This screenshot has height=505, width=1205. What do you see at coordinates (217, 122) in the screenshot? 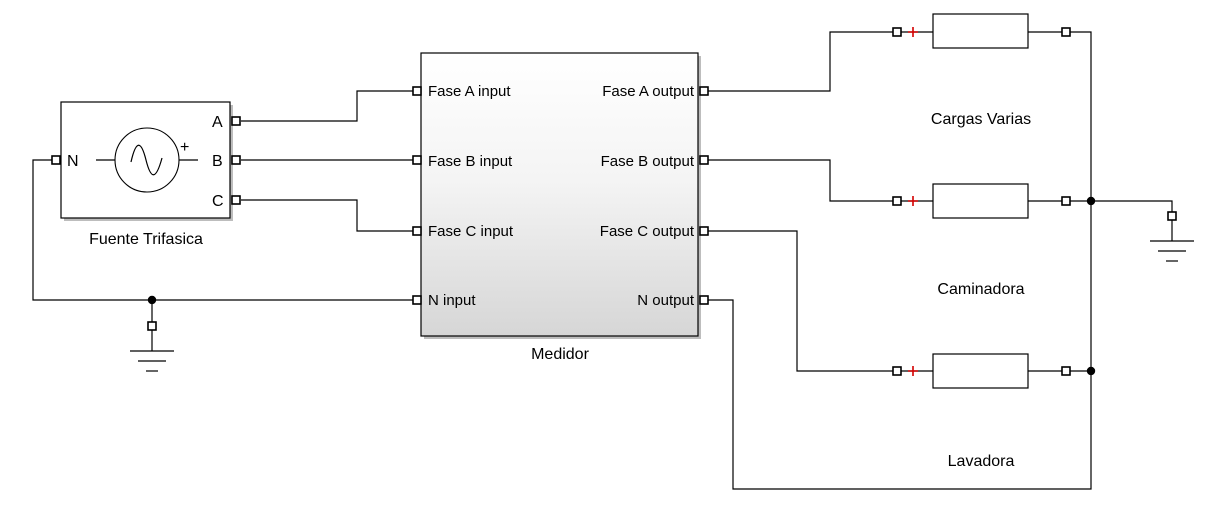
I see `source-port-a-label: A` at bounding box center [217, 122].